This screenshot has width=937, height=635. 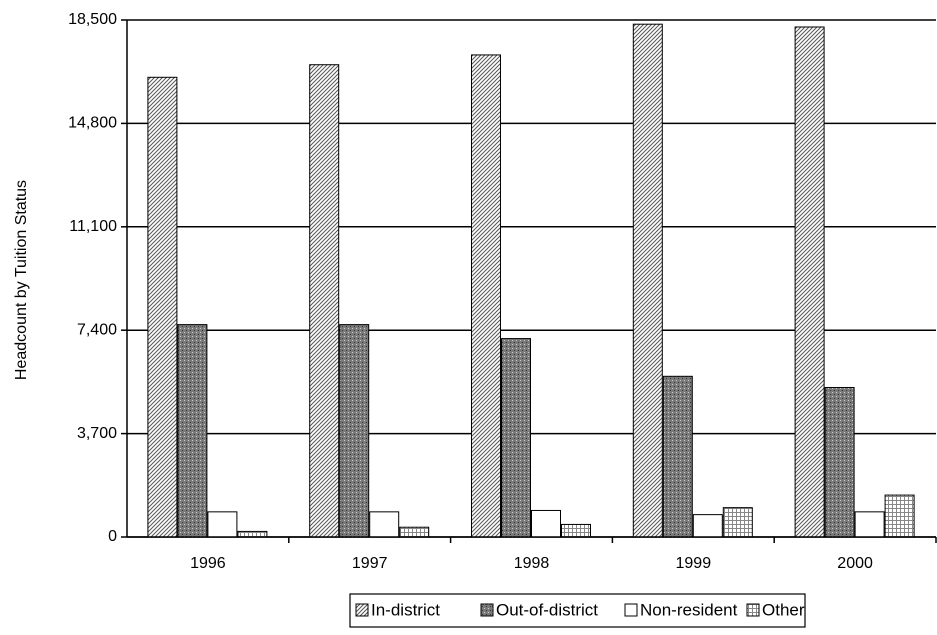 What do you see at coordinates (370, 563) in the screenshot?
I see `x-tick-label: 1997` at bounding box center [370, 563].